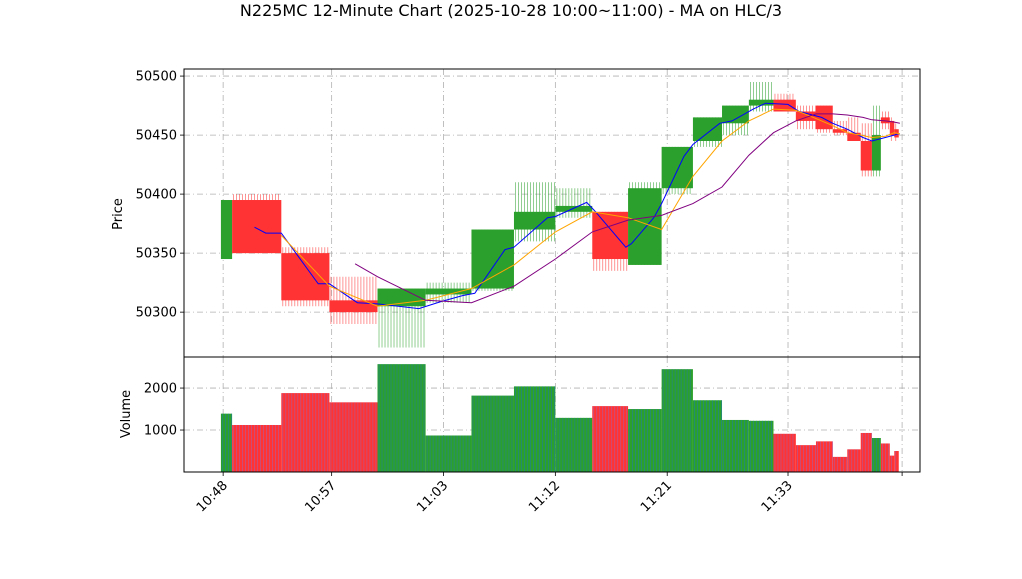 This screenshot has height=579, width=1022. I want to click on volume-bars, so click(559, 418).